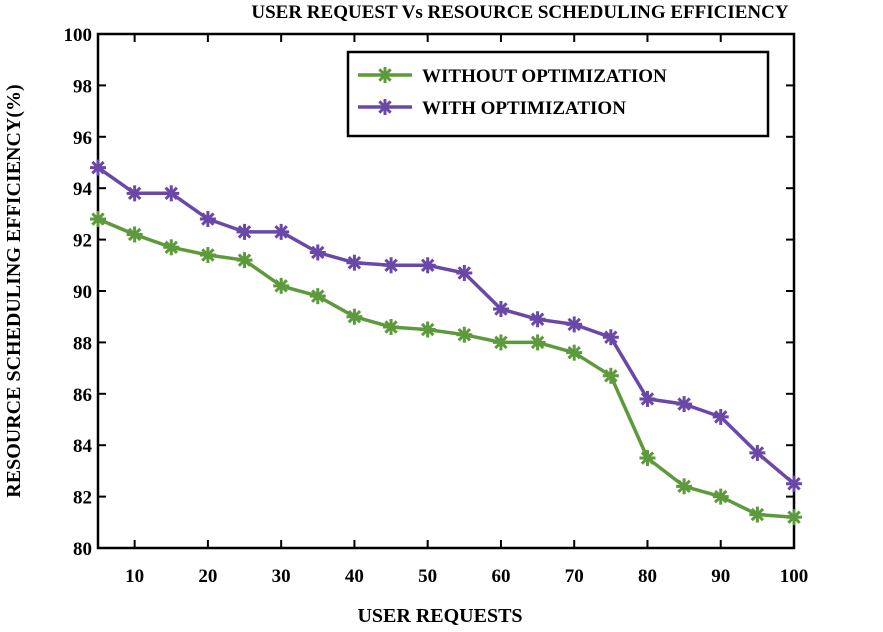 The height and width of the screenshot is (632, 883). Describe the element at coordinates (354, 576) in the screenshot. I see `x-tick-label: 40` at that location.